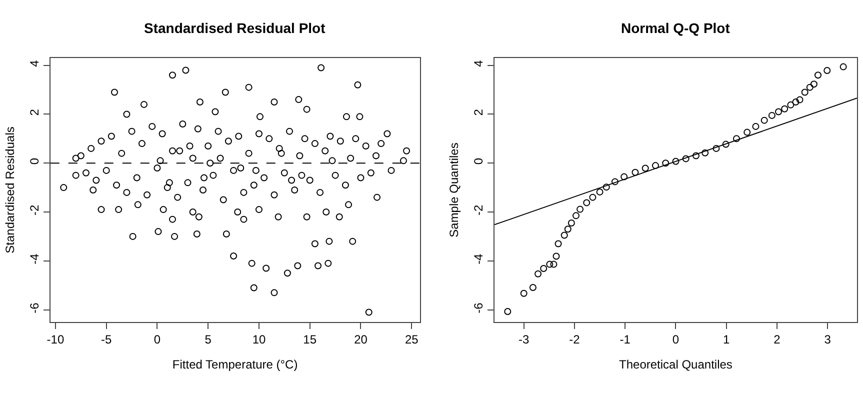  What do you see at coordinates (259, 339) in the screenshot?
I see `x-tick-label: 10` at bounding box center [259, 339].